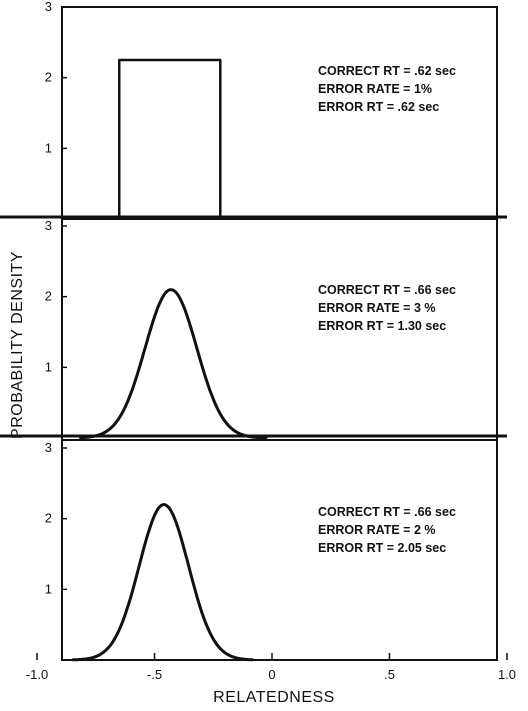 The width and height of the screenshot is (528, 711). Describe the element at coordinates (271, 674) in the screenshot. I see `x-tick-label: 0` at that location.